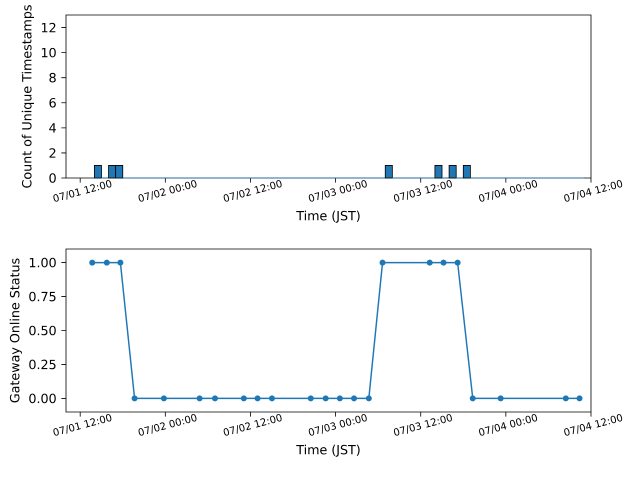 The height and width of the screenshot is (480, 640). I want to click on x-tick-label: 07/01 12:00, so click(82, 425).